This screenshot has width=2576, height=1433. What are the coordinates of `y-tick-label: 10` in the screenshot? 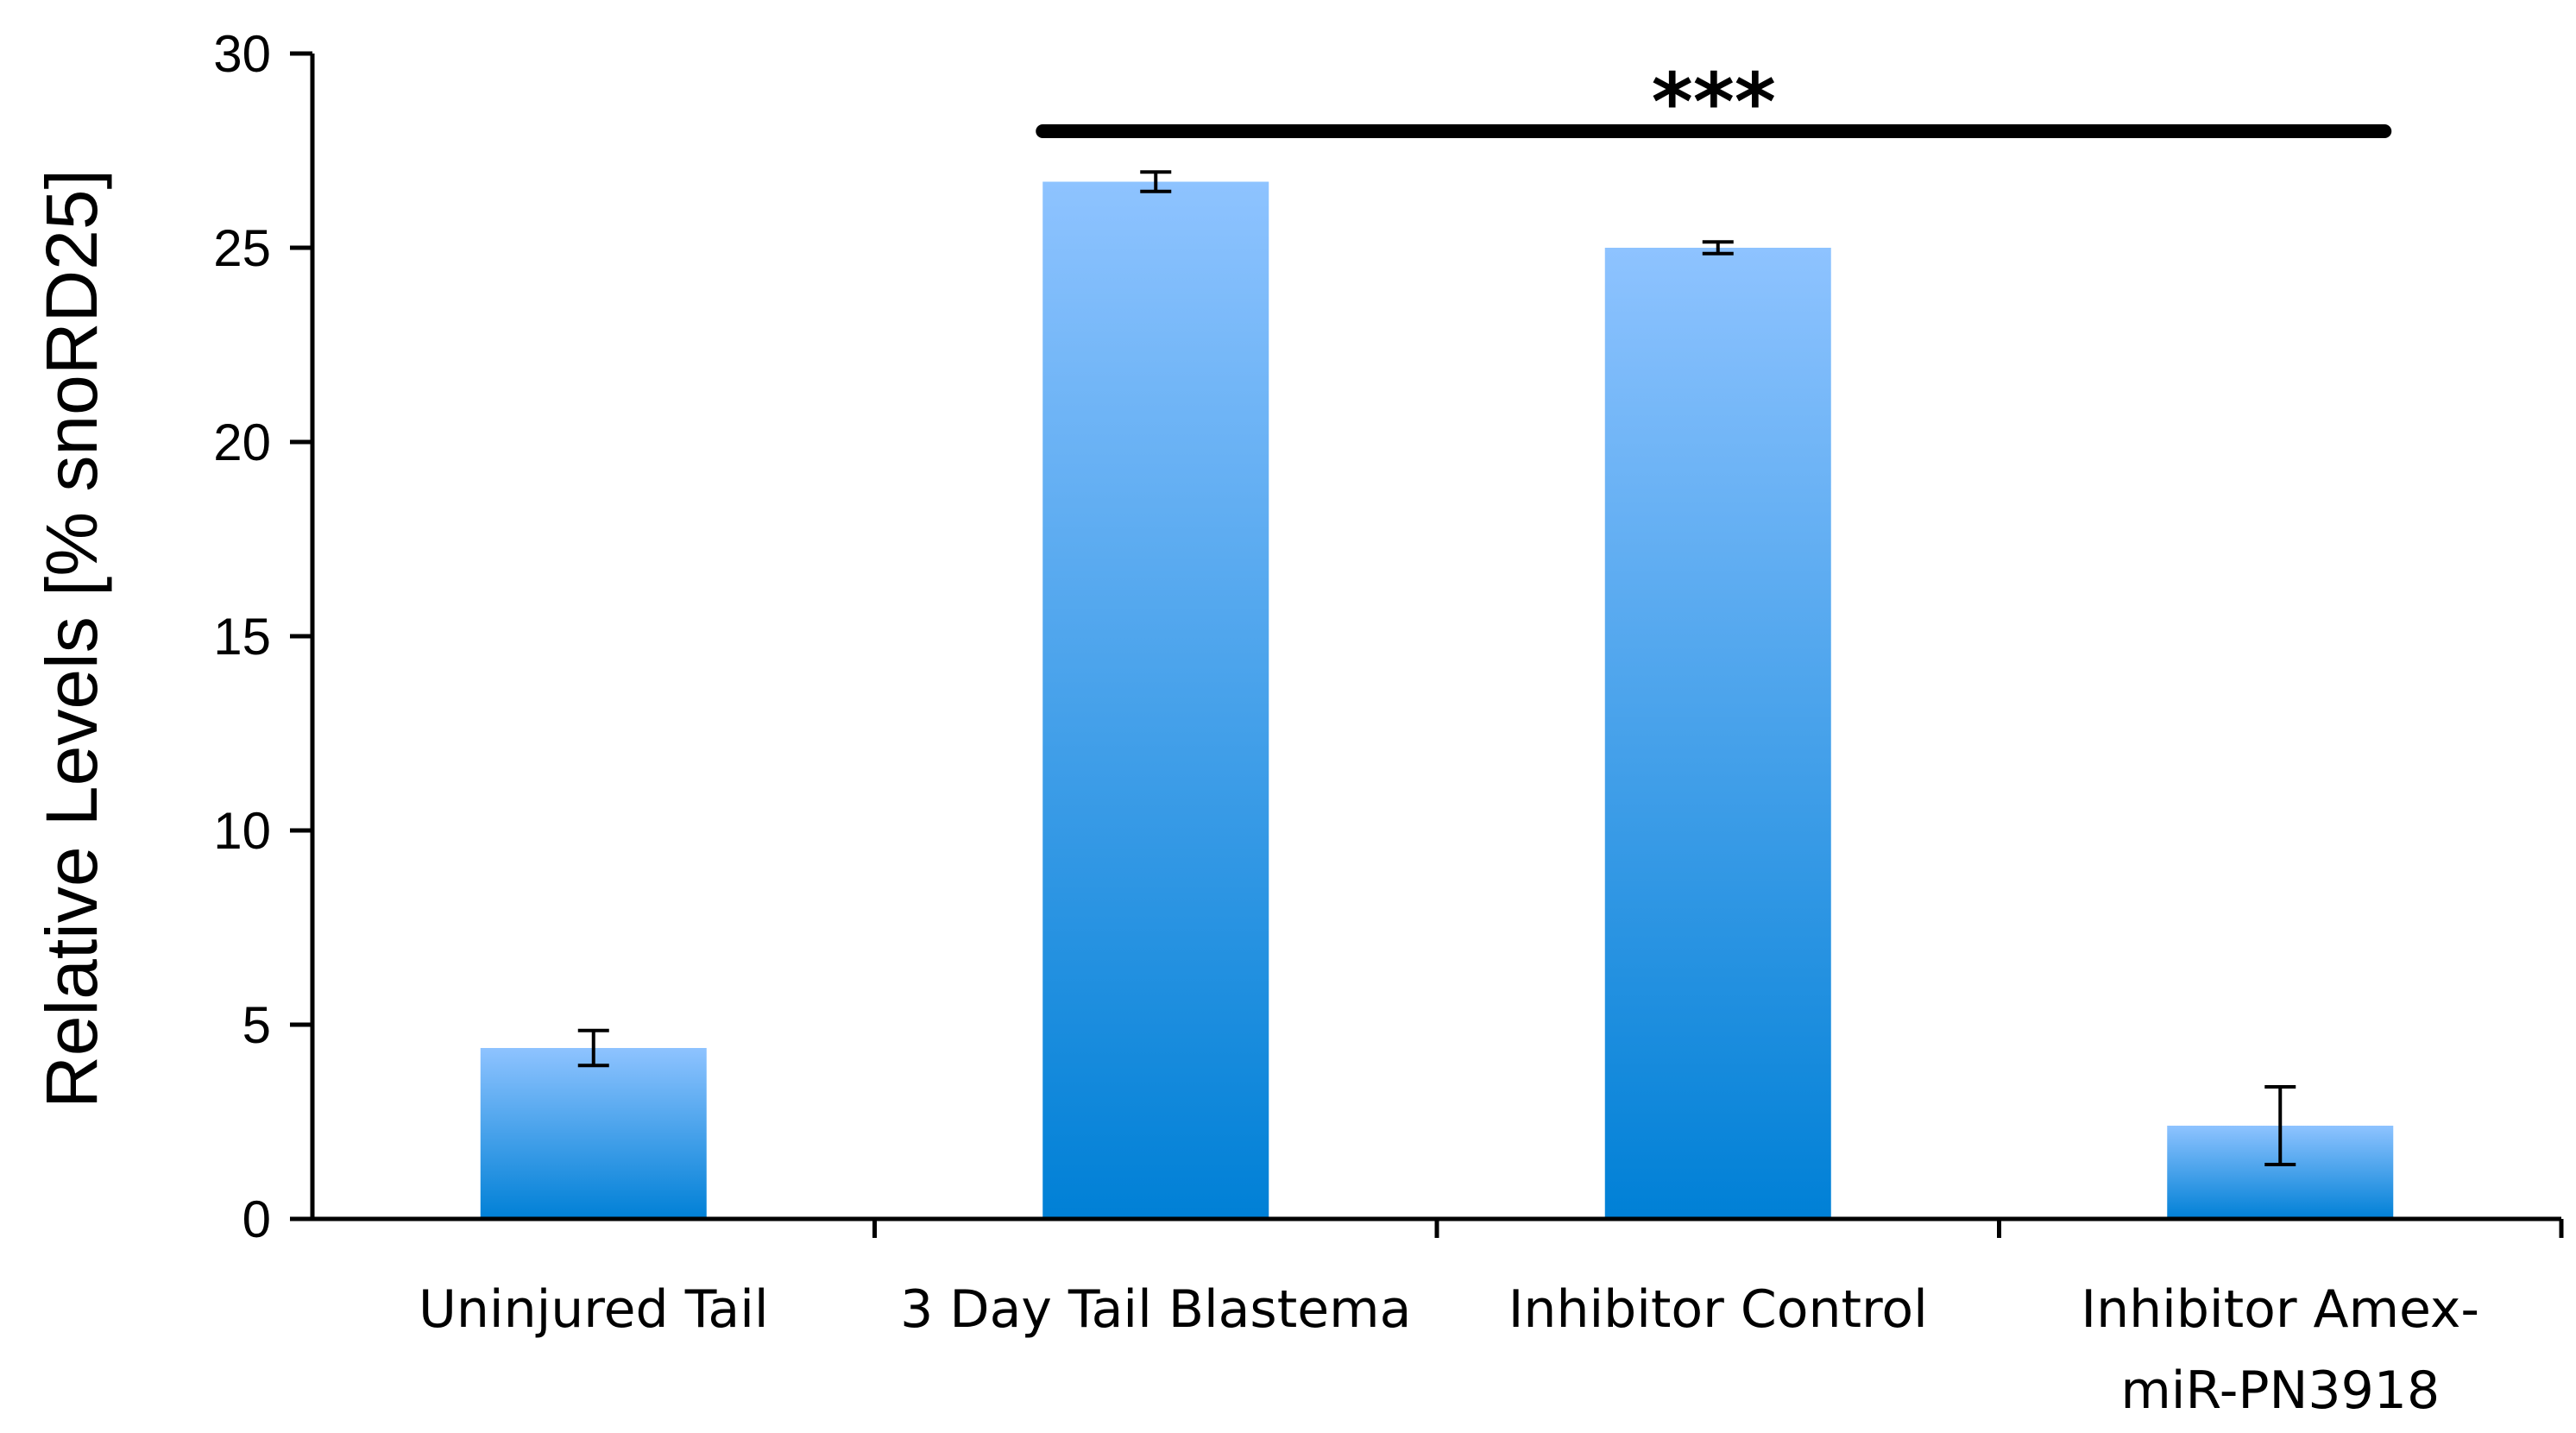 It's located at (242, 831).